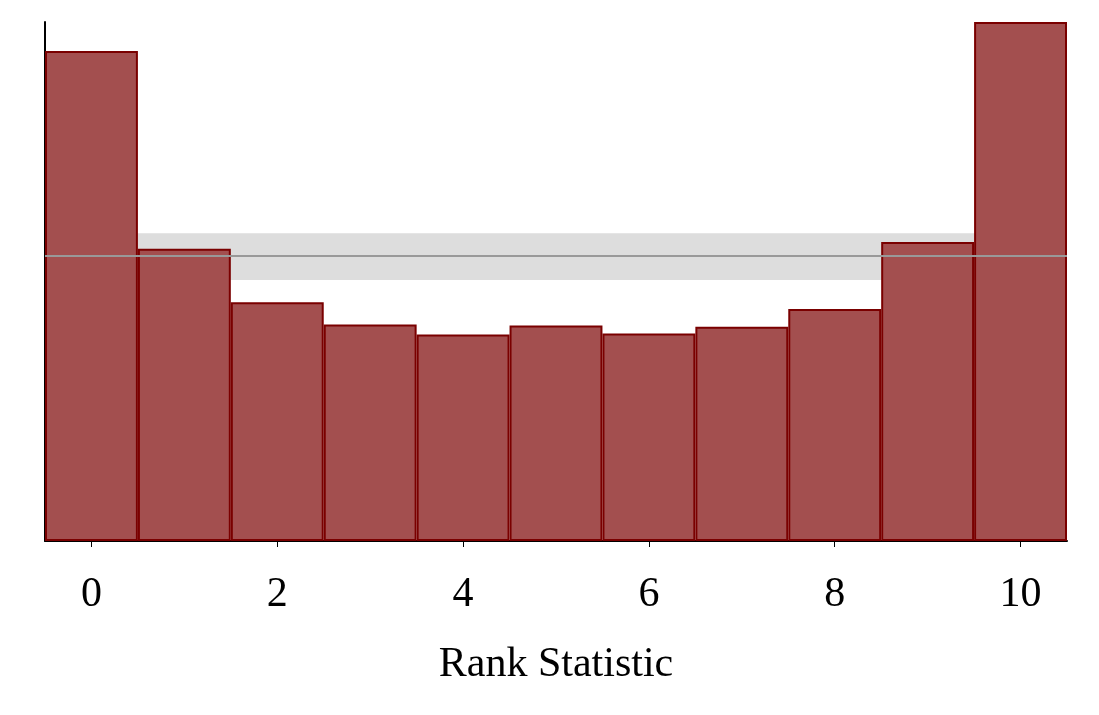 Image resolution: width=1099 pixels, height=715 pixels. What do you see at coordinates (649, 592) in the screenshot?
I see `x-tick-label: 6` at bounding box center [649, 592].